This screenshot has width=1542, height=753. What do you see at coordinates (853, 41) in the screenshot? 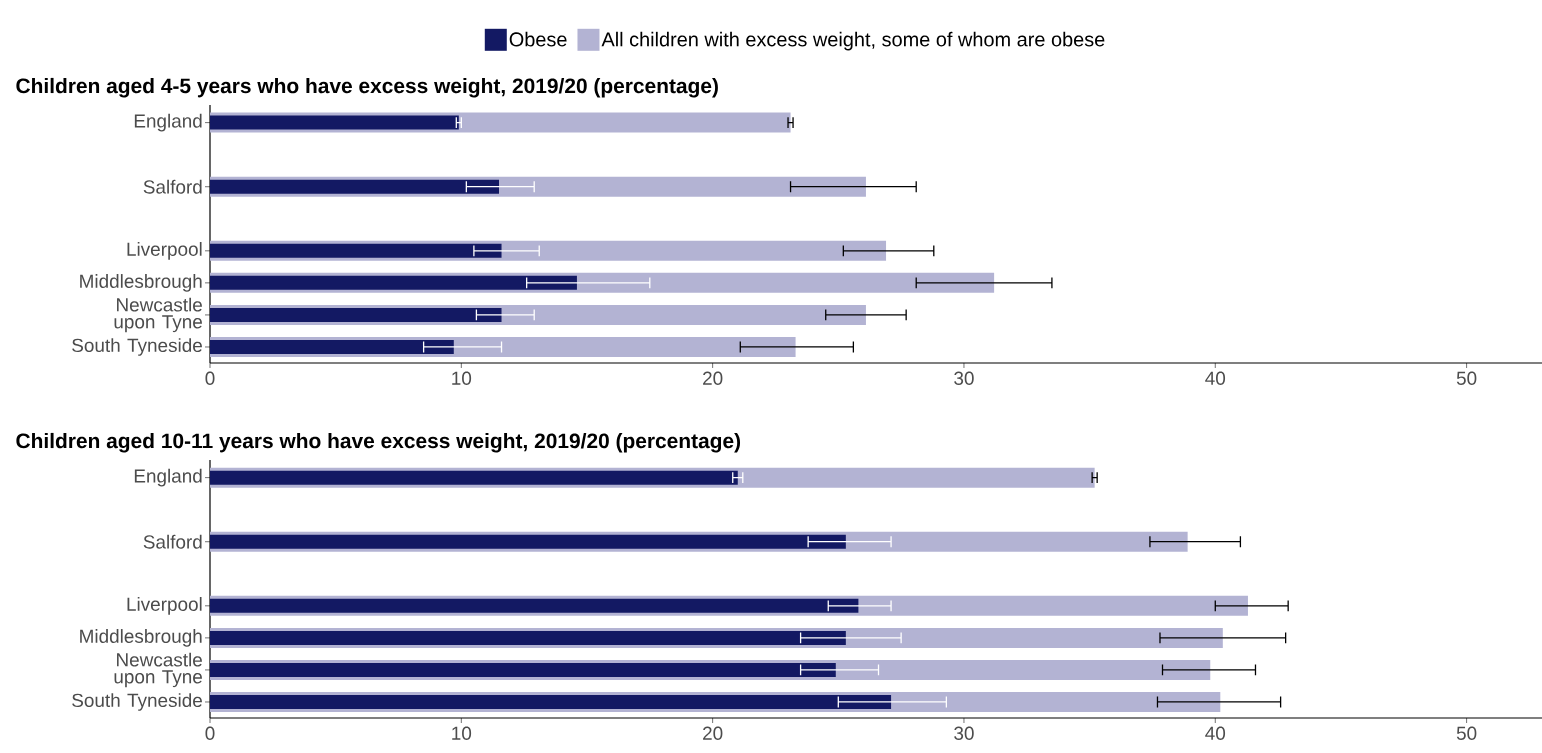
I see `legend-label: All children with excess weight, some of whom are obese` at bounding box center [853, 41].